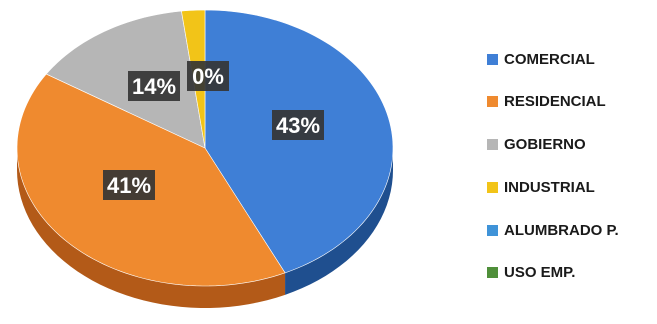 The width and height of the screenshot is (657, 324). I want to click on legend-label: INDUSTRIAL, so click(549, 187).